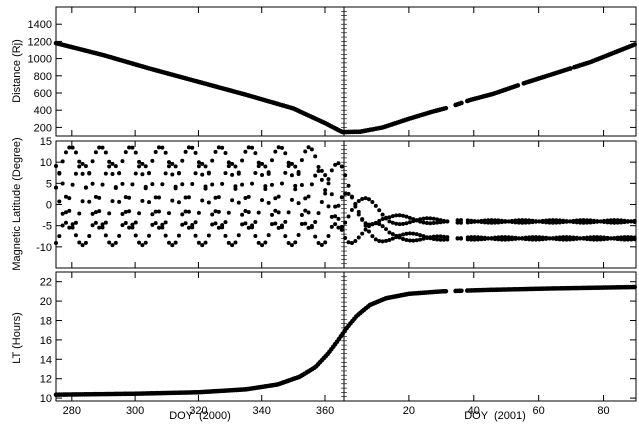  I want to click on panel-2-ylabel: Magnetic Latitude (Degree), so click(17, 203).